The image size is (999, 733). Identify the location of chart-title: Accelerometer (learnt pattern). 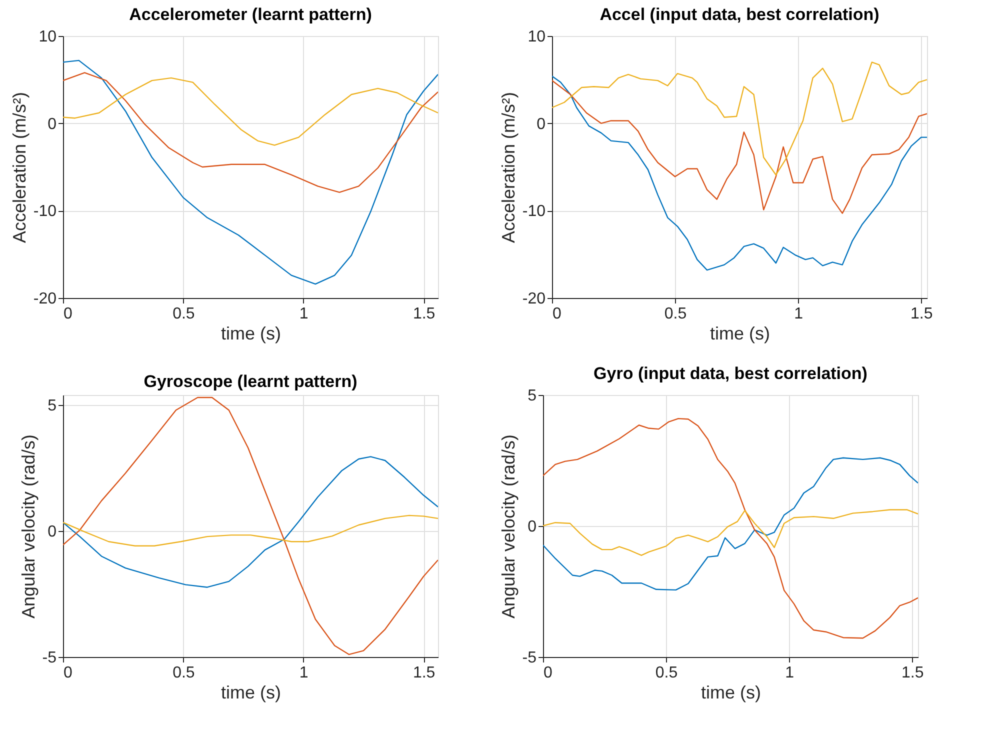
(250, 14).